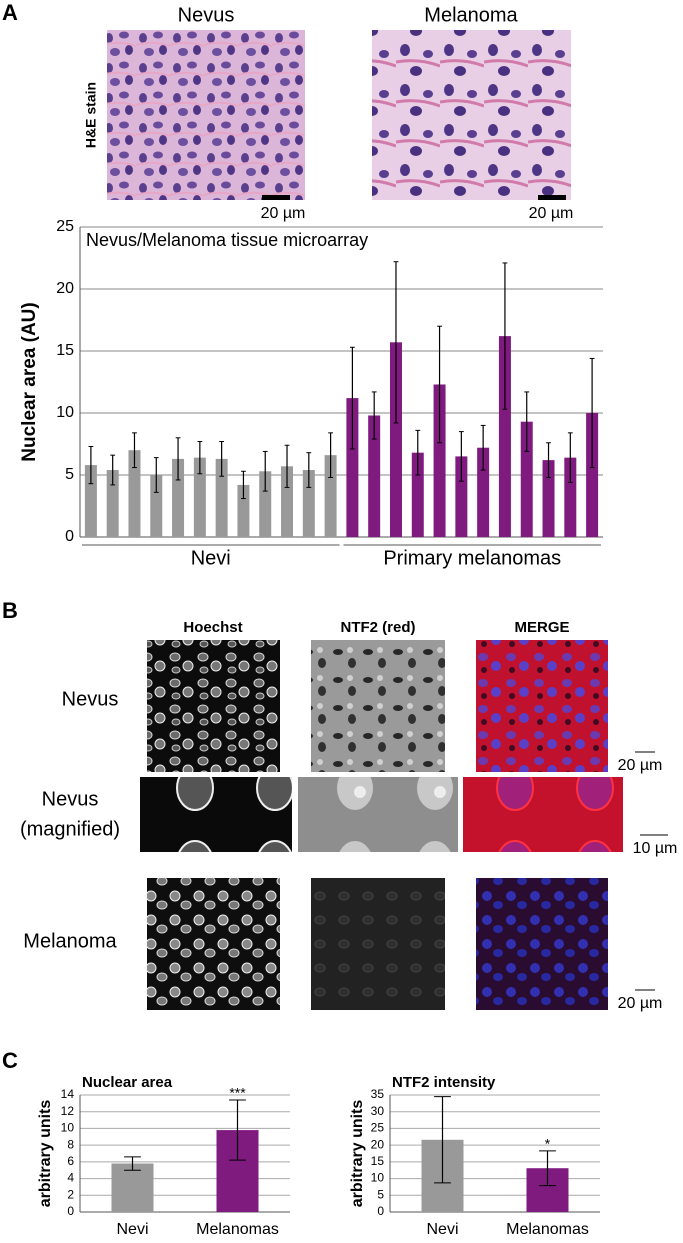  I want to click on y-tick-label: 6, so click(70, 1161).